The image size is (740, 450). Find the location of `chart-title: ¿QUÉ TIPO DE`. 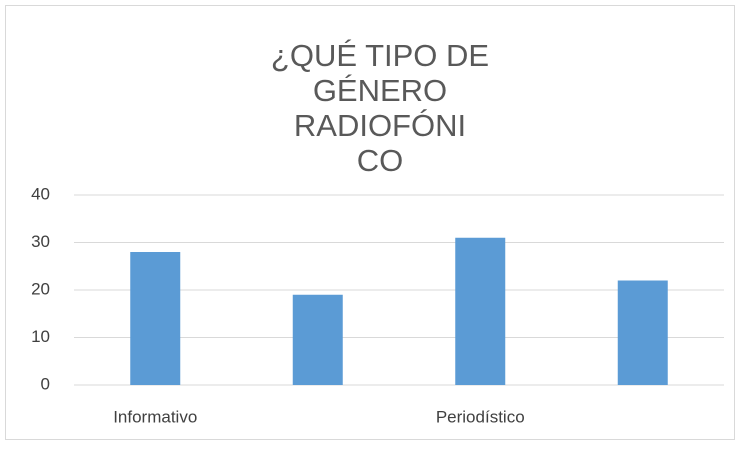

chart-title: ¿QUÉ TIPO DE is located at coordinates (380, 55).